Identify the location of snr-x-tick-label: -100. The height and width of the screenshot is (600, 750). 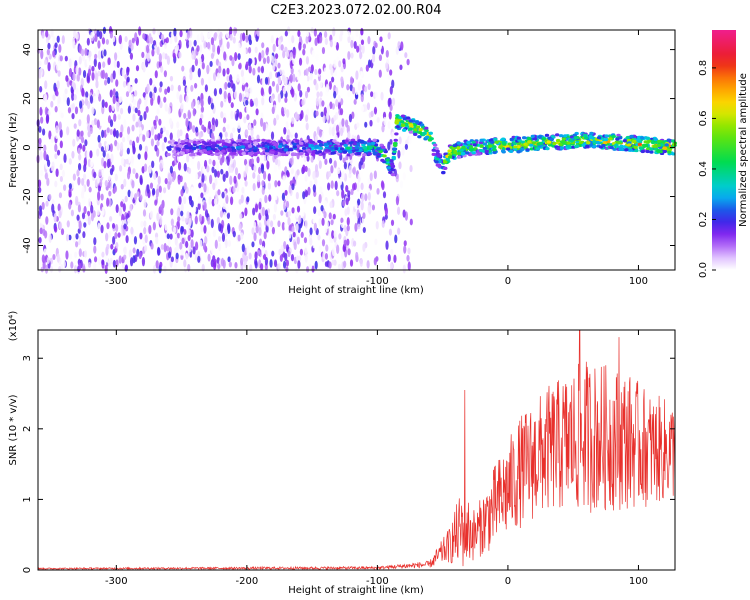
(377, 581).